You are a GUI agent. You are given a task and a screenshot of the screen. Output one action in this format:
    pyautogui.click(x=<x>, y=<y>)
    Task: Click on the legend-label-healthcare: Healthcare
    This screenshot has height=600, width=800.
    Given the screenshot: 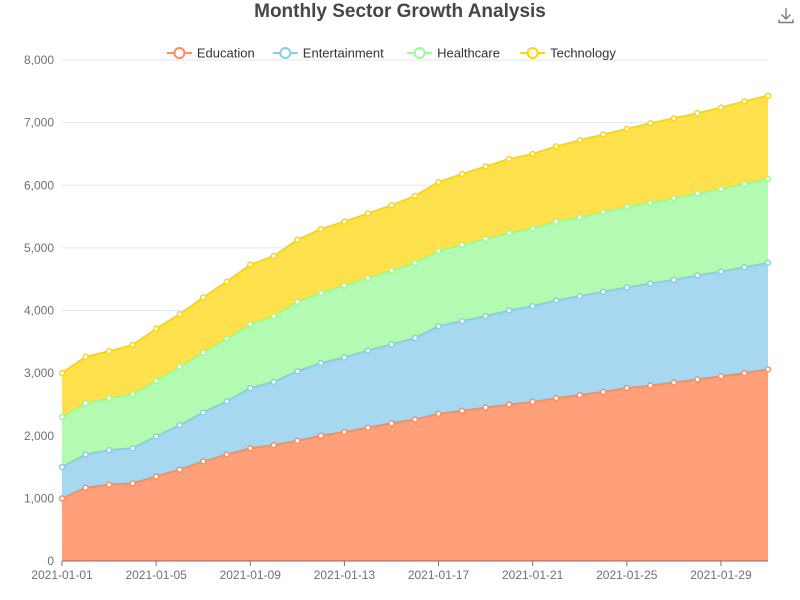 What is the action you would take?
    pyautogui.click(x=468, y=53)
    